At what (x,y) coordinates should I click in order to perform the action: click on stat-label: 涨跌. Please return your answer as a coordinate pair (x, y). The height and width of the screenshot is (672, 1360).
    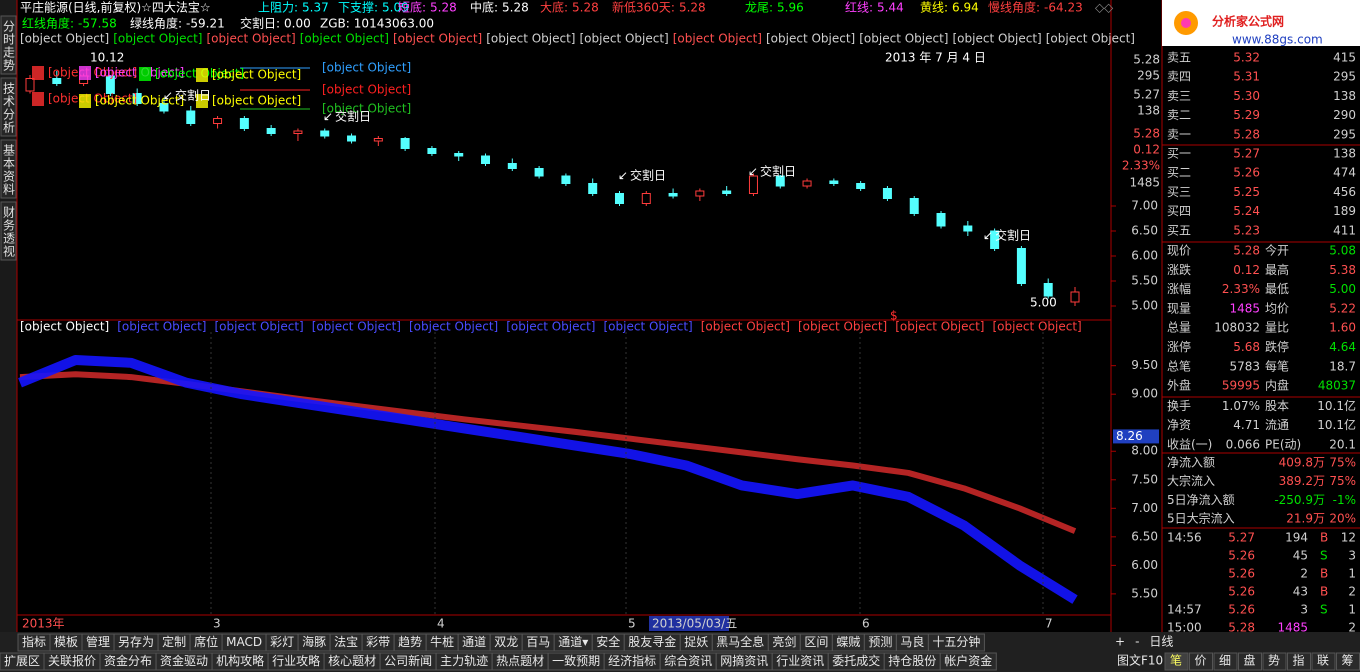
    Looking at the image, I should click on (1179, 269).